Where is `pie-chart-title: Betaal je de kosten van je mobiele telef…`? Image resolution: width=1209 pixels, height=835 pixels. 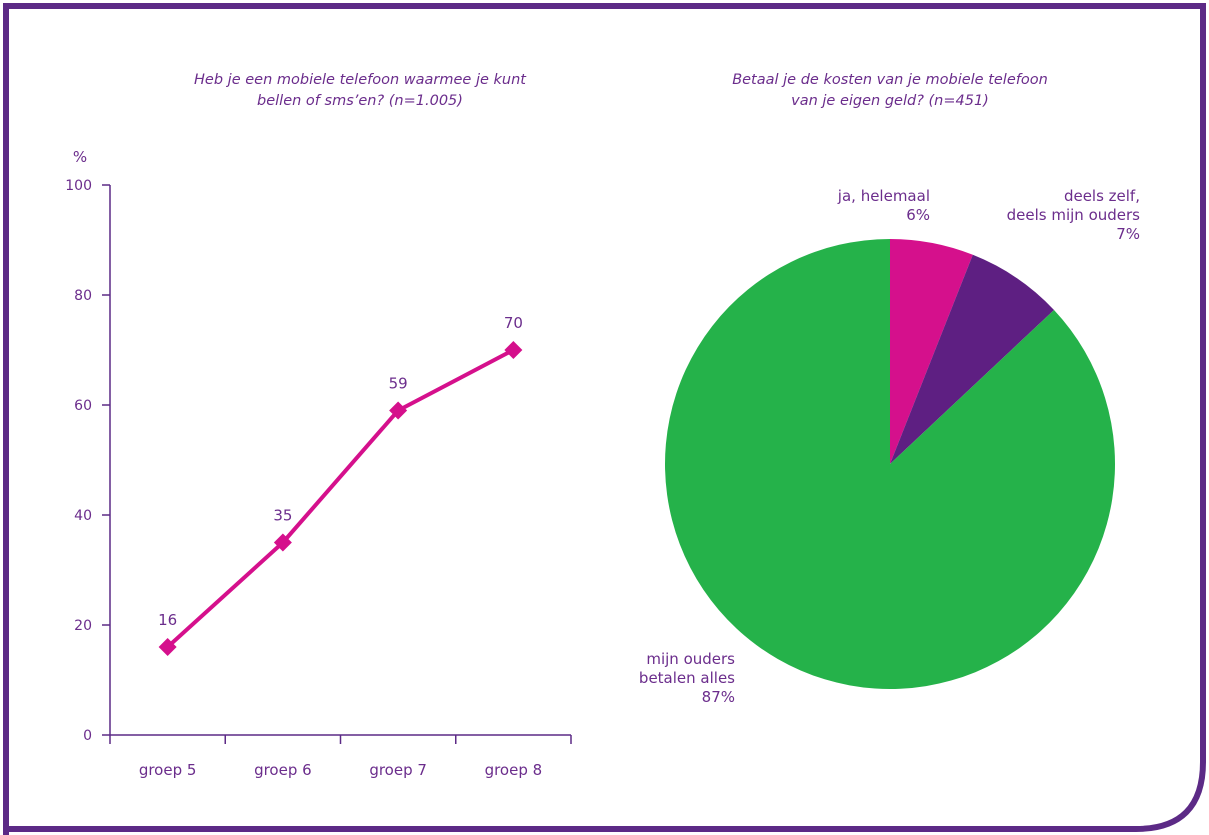 pie-chart-title: Betaal je de kosten van je mobiele telef… is located at coordinates (890, 91).